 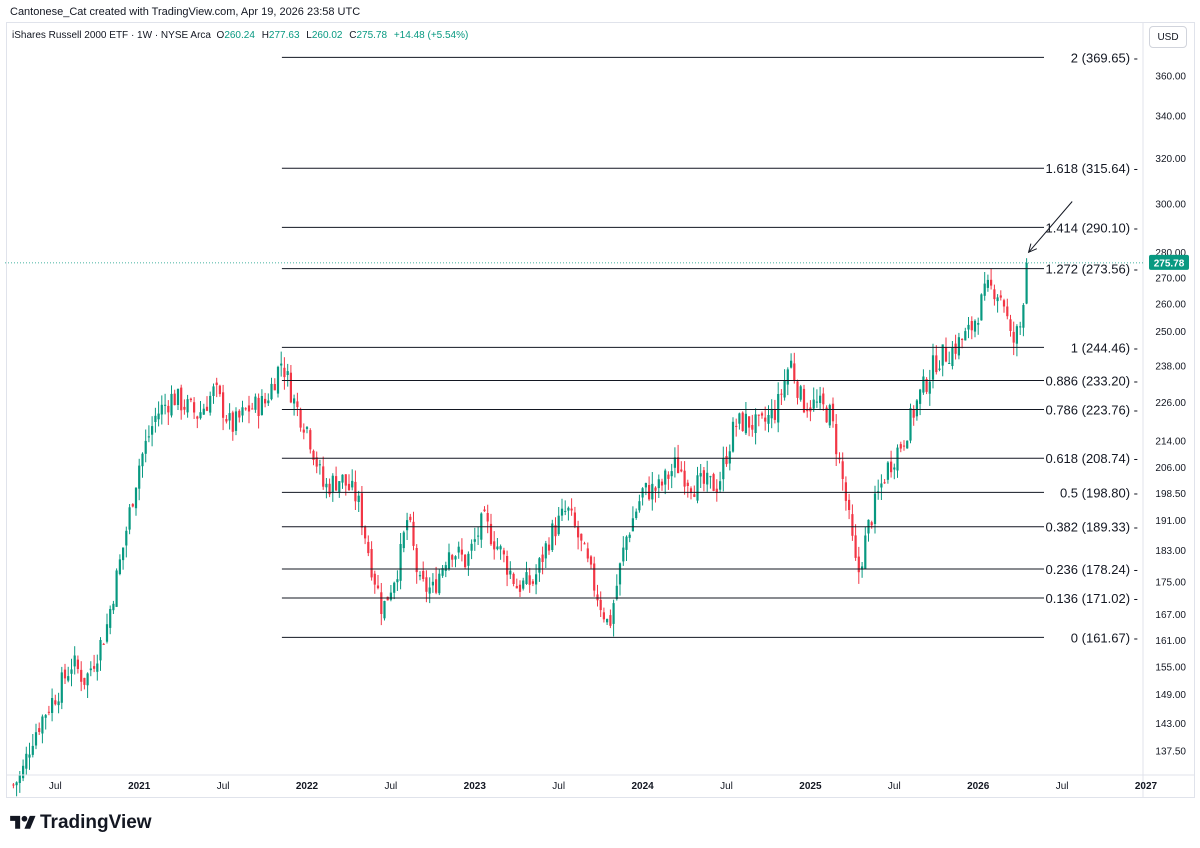 I want to click on y-tick-label: 250.00, so click(x=1170, y=332).